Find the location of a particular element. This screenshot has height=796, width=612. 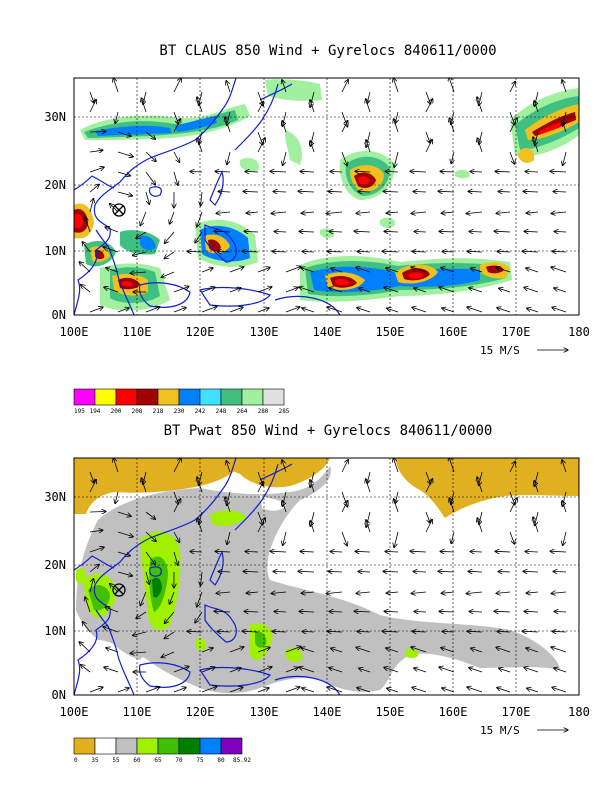

colorbar-label: 85.92 is located at coordinates (242, 760).